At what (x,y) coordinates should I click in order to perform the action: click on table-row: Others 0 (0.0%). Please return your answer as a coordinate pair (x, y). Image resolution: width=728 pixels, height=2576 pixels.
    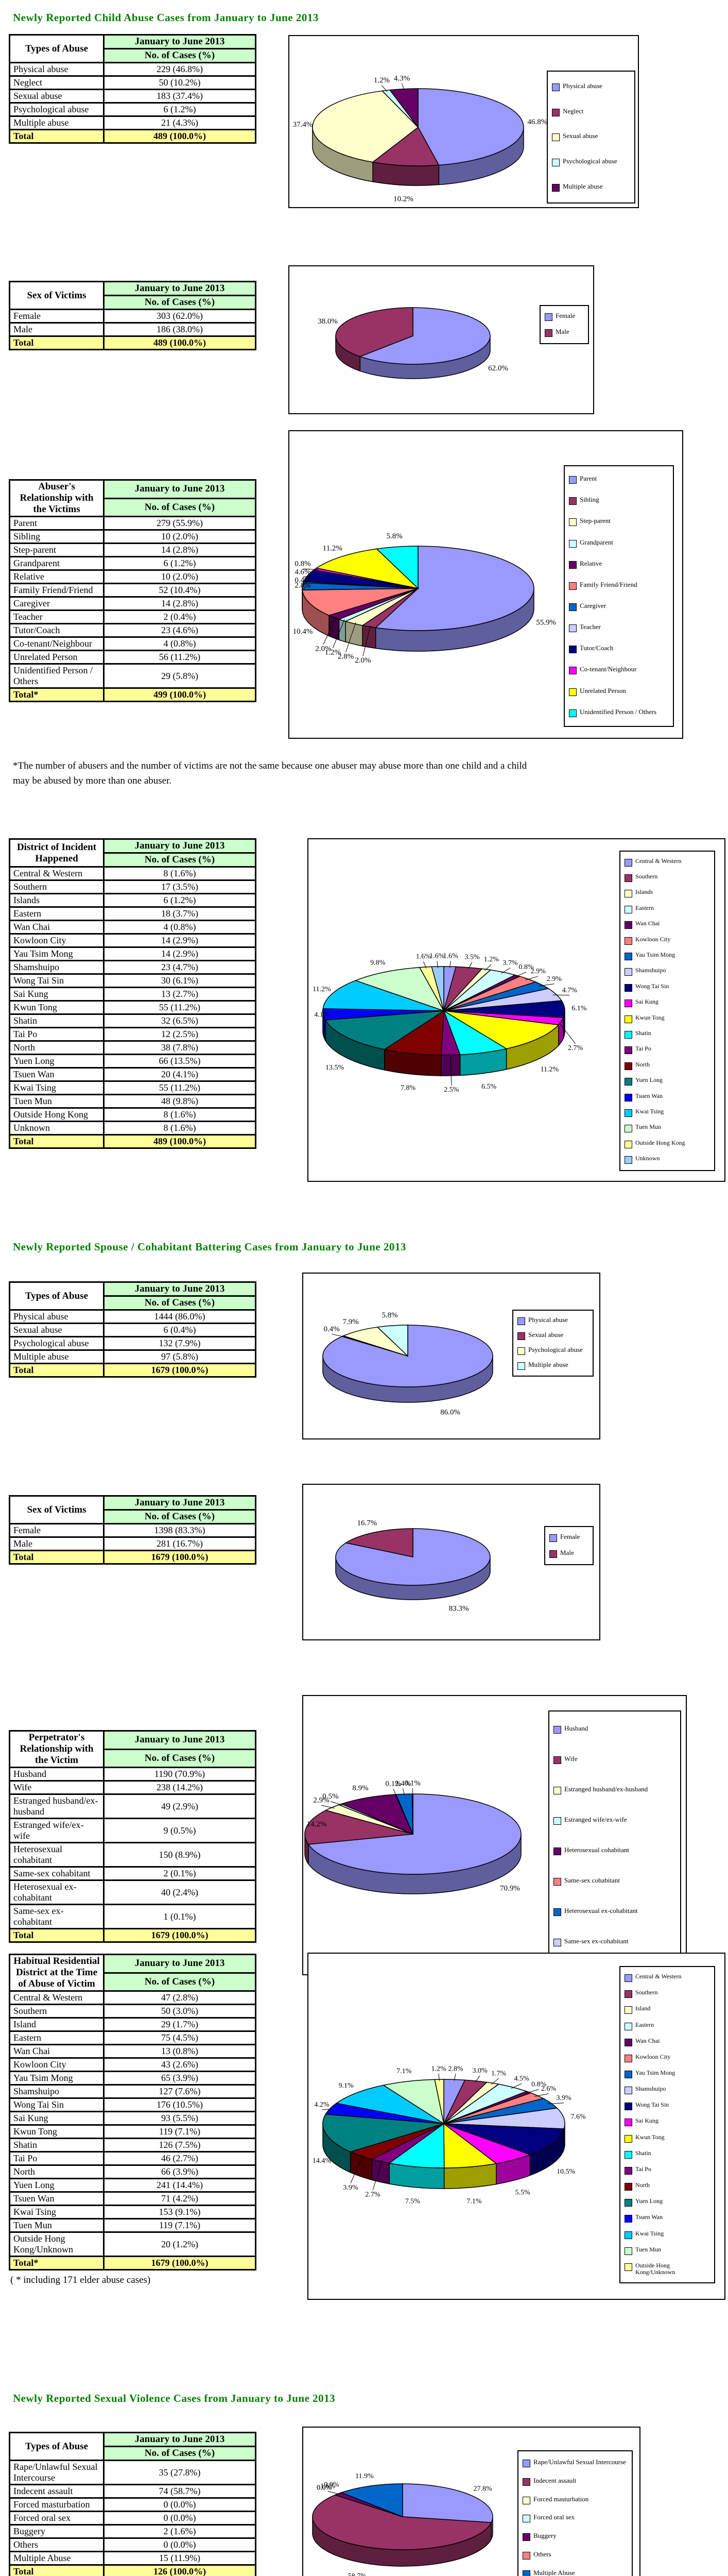
    Looking at the image, I should click on (132, 2544).